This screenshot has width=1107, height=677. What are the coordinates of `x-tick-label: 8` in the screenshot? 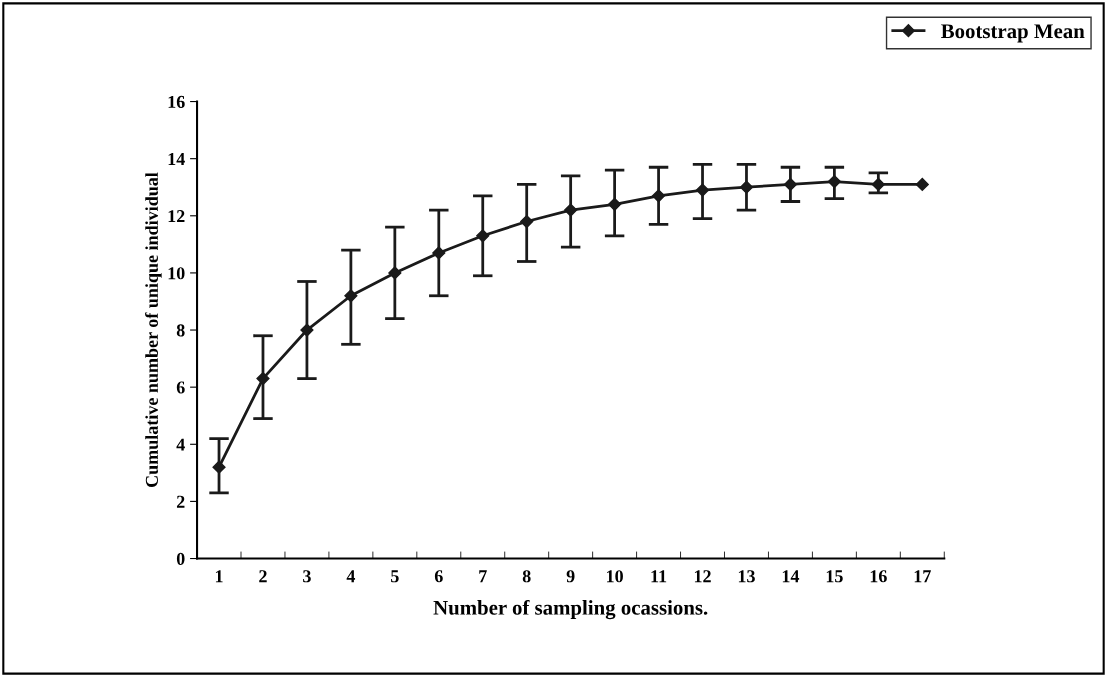 It's located at (526, 576).